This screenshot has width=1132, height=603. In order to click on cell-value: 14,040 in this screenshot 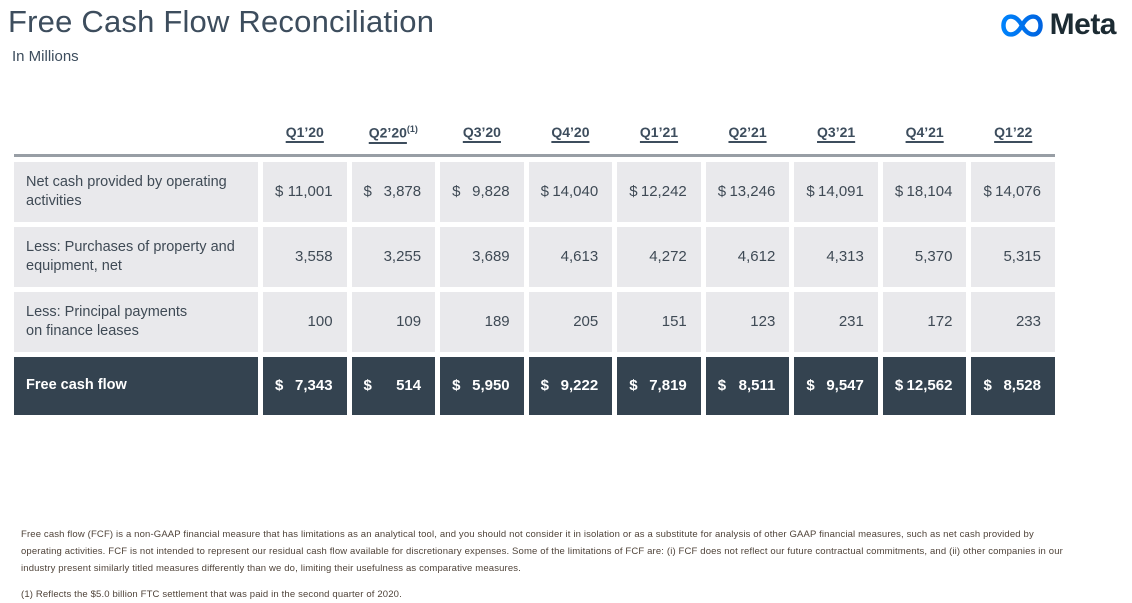, I will do `click(575, 192)`.